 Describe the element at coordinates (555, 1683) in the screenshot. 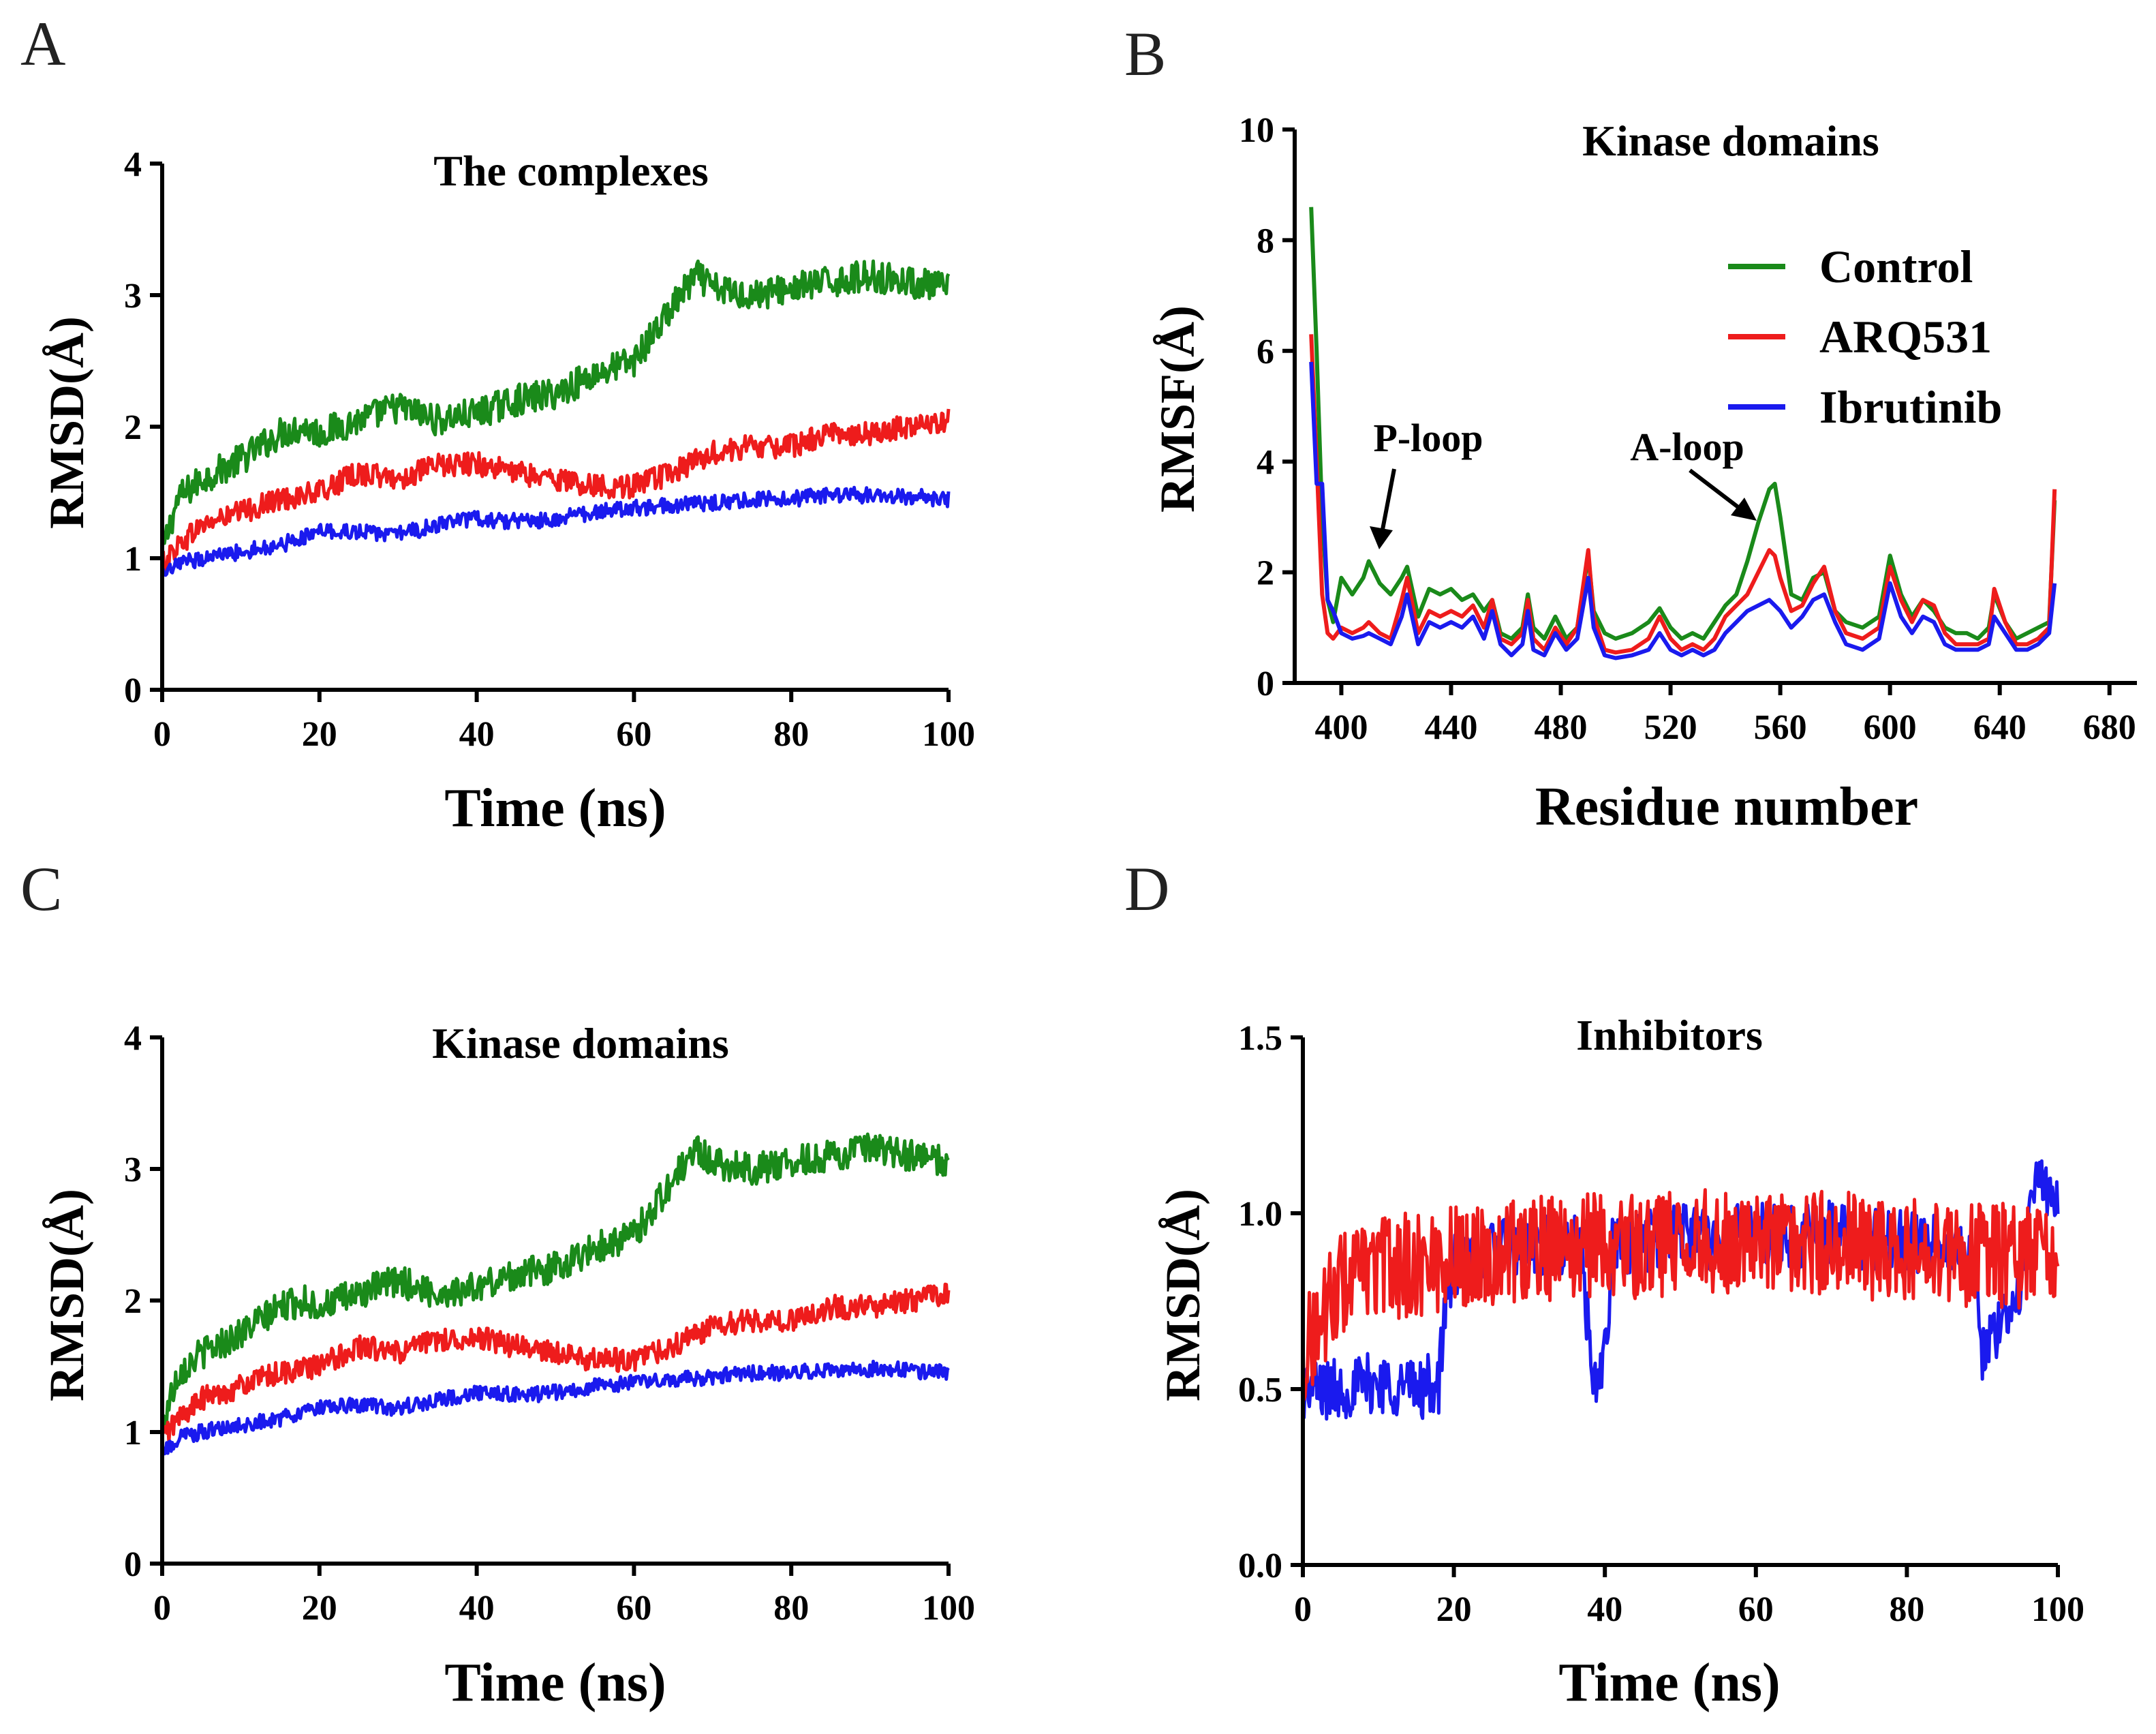

I see `x-axis-label-c: Time (ns)` at that location.